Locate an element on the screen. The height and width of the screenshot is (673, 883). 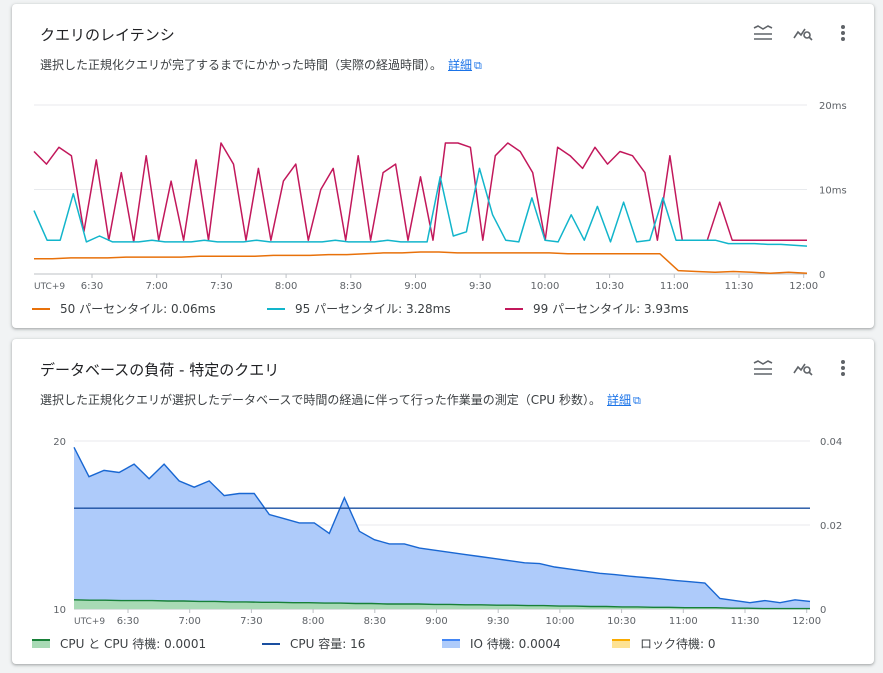
legend-item-io-wait: IO 待機: 0.0004 is located at coordinates (527, 643).